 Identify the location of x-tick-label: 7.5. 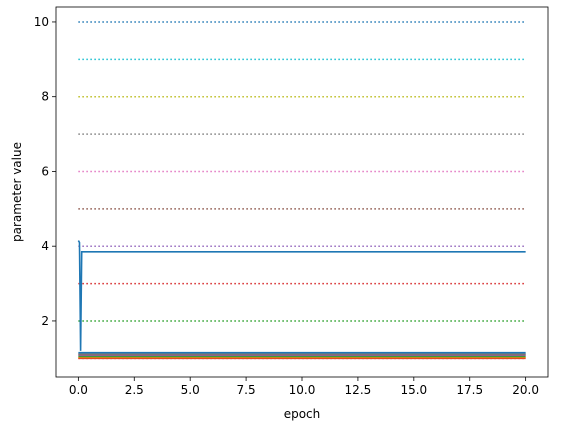
(246, 390).